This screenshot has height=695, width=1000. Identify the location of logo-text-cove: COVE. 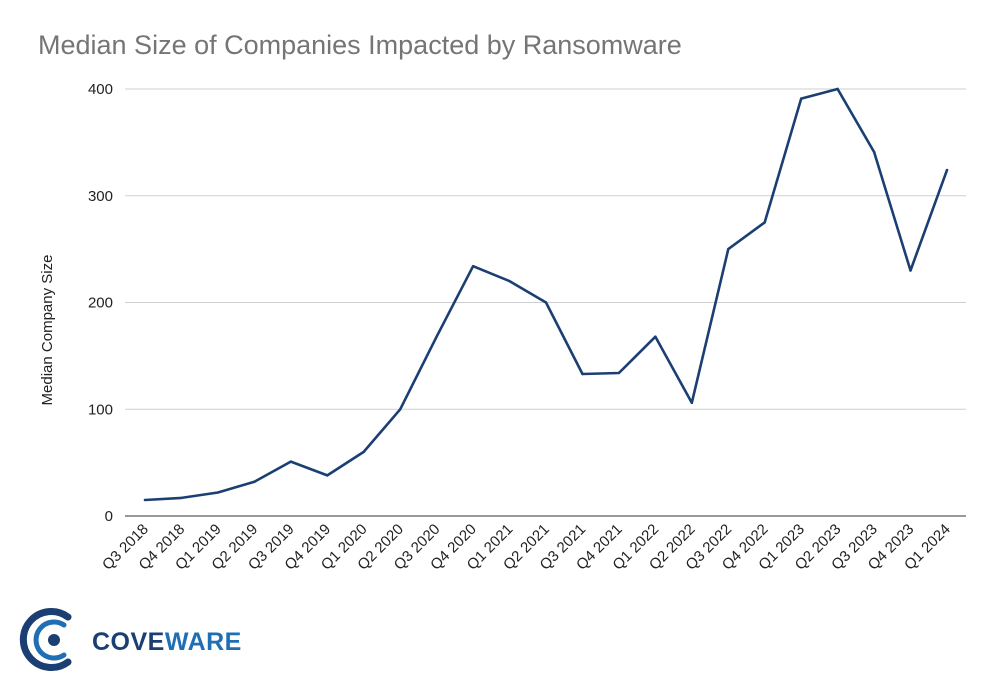
(128, 642).